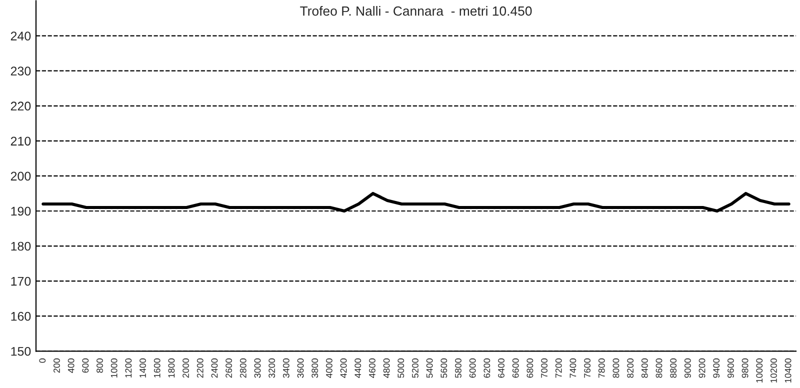 This screenshot has width=800, height=388. I want to click on x-tick-label: 8400, so click(644, 368).